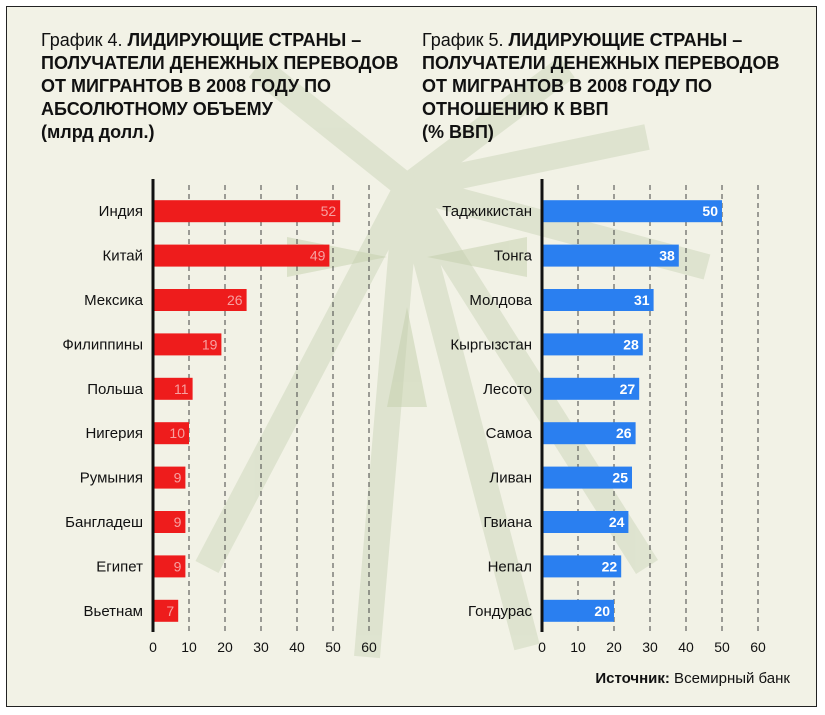 This screenshot has width=825, height=715. I want to click on chart-5-value-label: 25, so click(620, 478).